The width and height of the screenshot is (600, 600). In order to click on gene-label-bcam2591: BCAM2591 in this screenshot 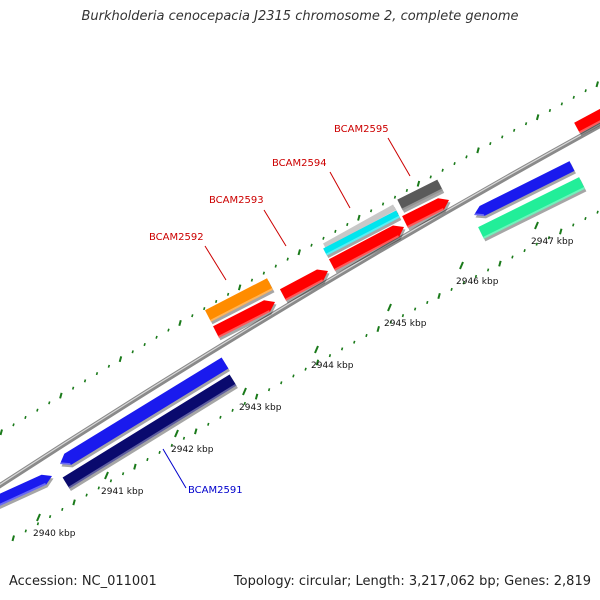, I will do `click(215, 490)`.